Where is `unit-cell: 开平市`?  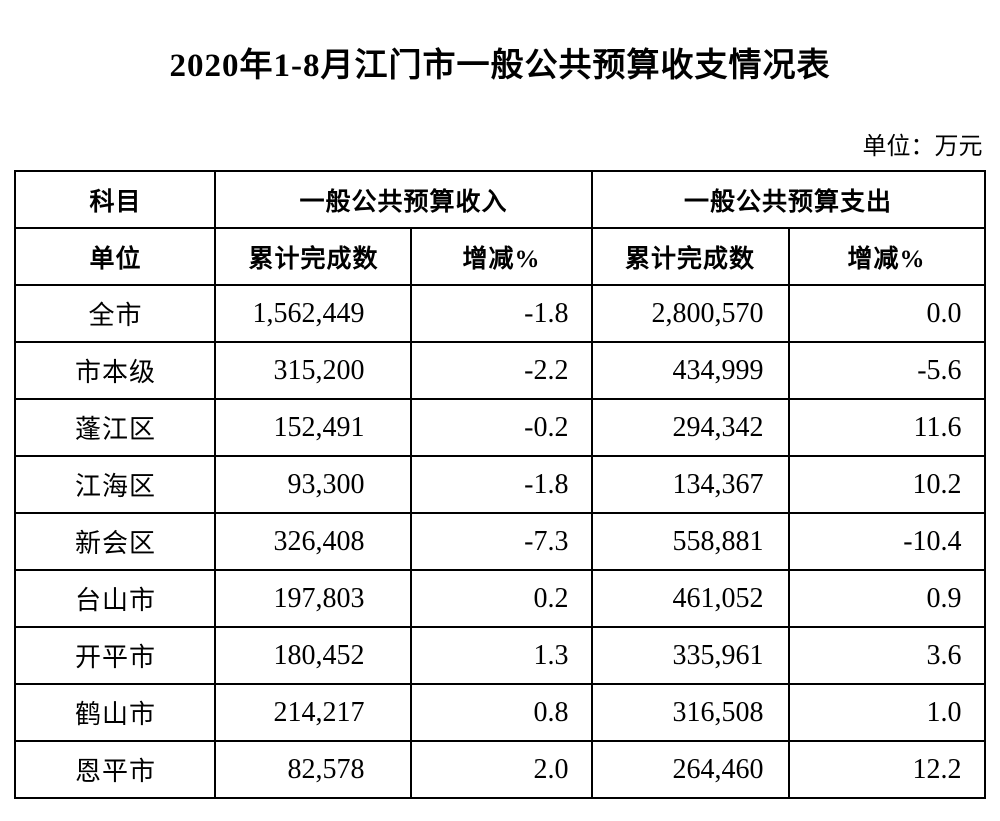
unit-cell: 开平市 is located at coordinates (115, 655).